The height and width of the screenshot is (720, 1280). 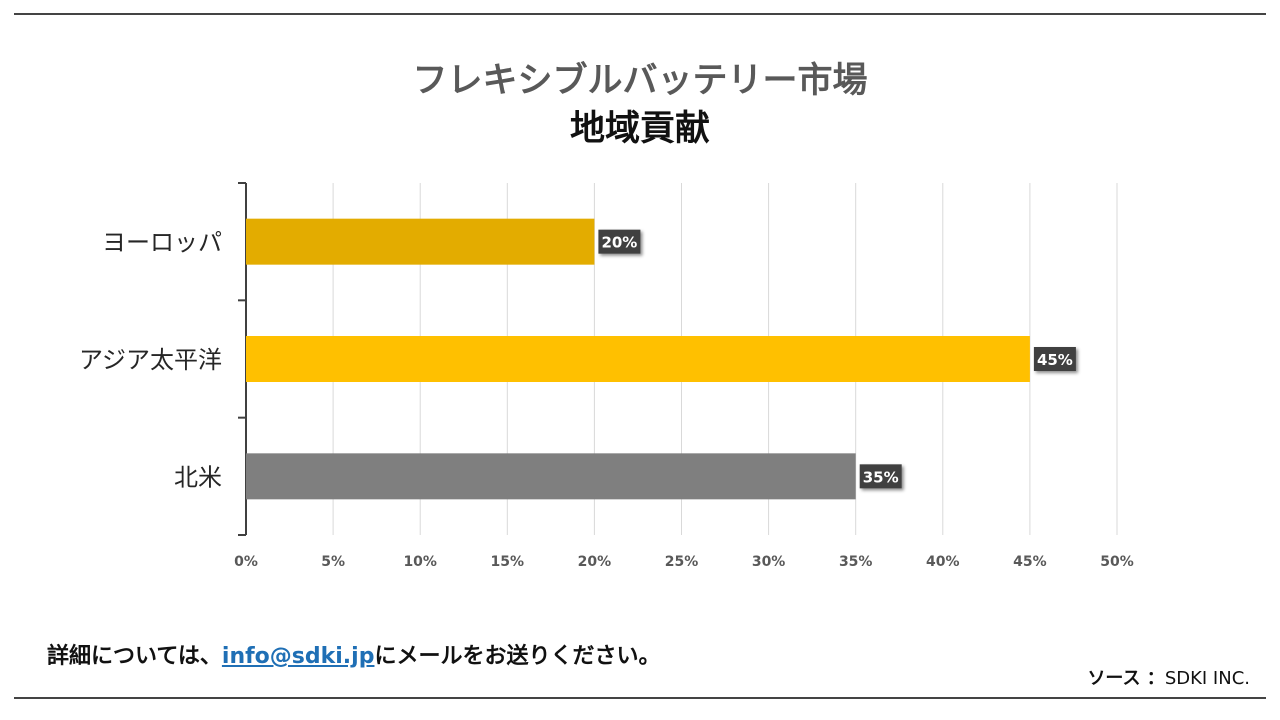 What do you see at coordinates (640, 698) in the screenshot?
I see `bottom-rule` at bounding box center [640, 698].